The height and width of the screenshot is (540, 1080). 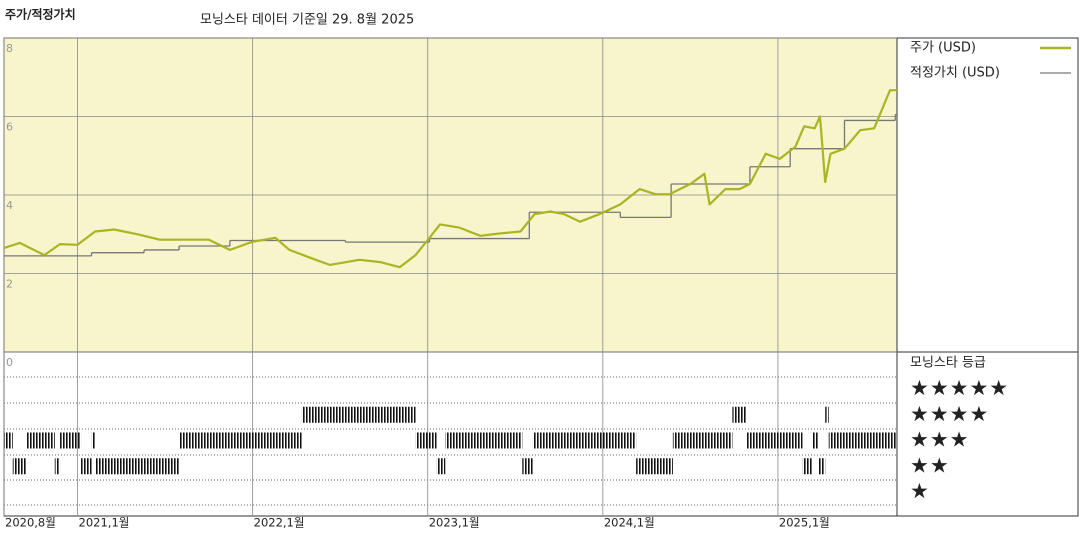 What do you see at coordinates (104, 523) in the screenshot?
I see `x-tick-label: 2021,1월` at bounding box center [104, 523].